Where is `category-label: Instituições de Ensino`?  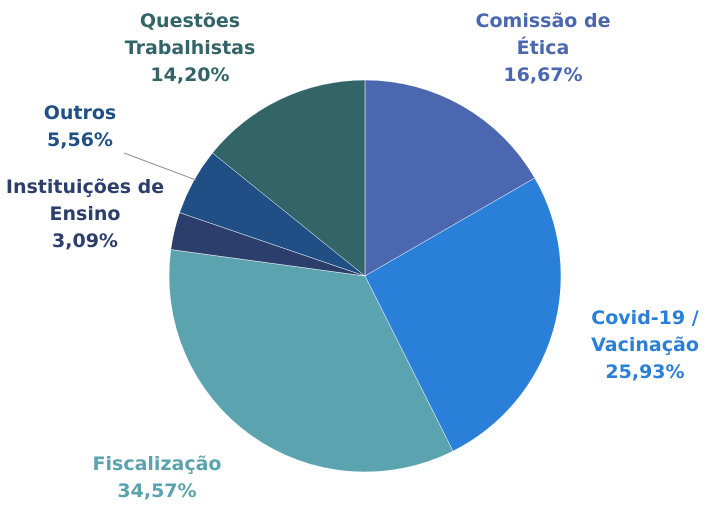 category-label: Instituições de Ensino is located at coordinates (85, 200).